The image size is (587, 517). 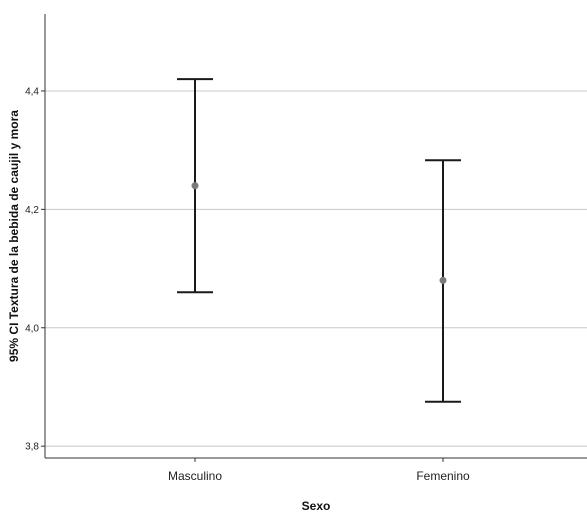 I want to click on y-tick-label: 4,4, so click(x=32, y=91).